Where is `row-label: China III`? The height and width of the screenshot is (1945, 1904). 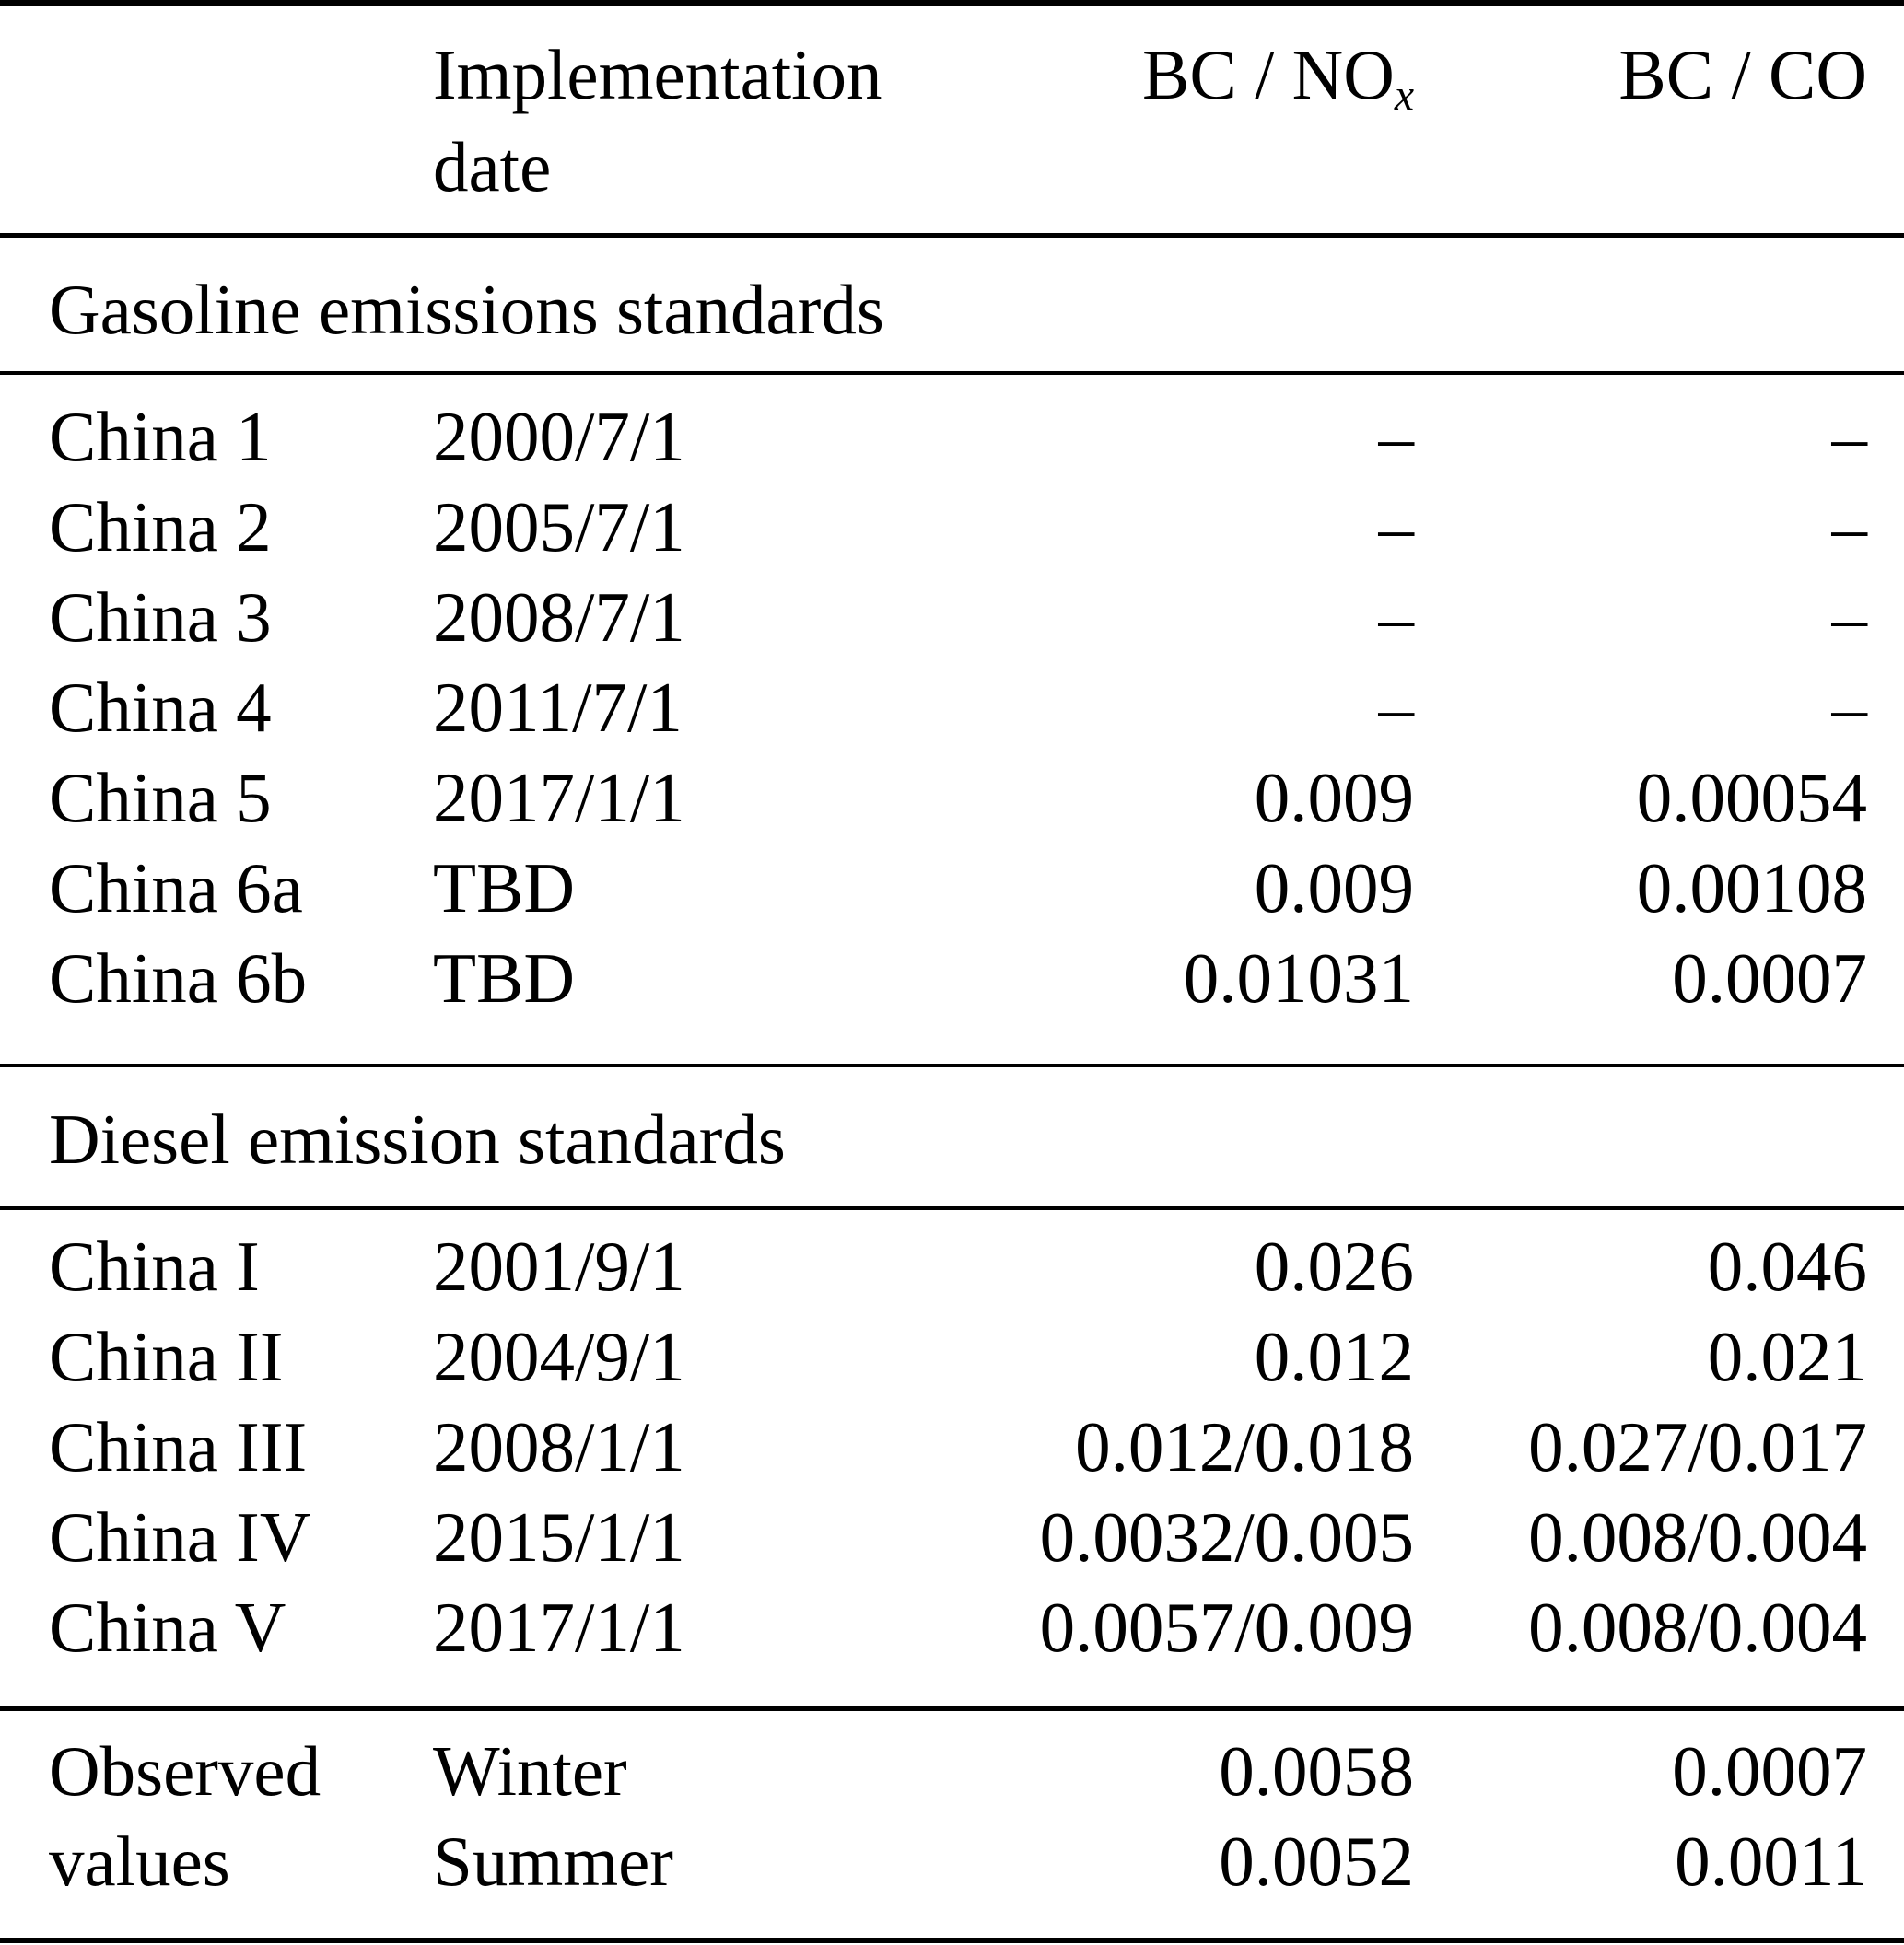
row-label: China III is located at coordinates (178, 1446).